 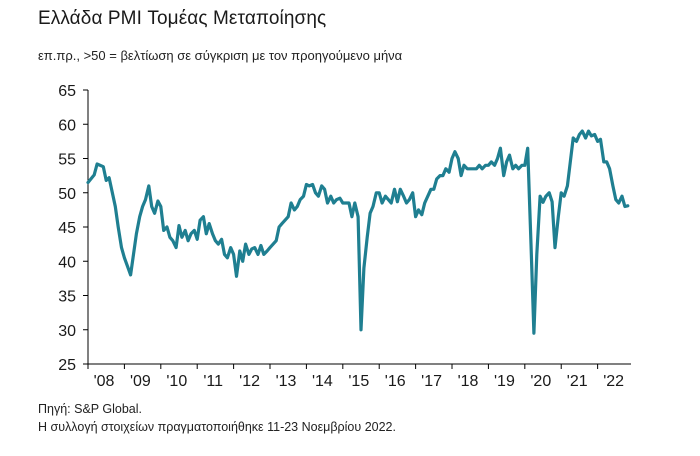 I want to click on x-tick-label: '15, so click(x=358, y=381).